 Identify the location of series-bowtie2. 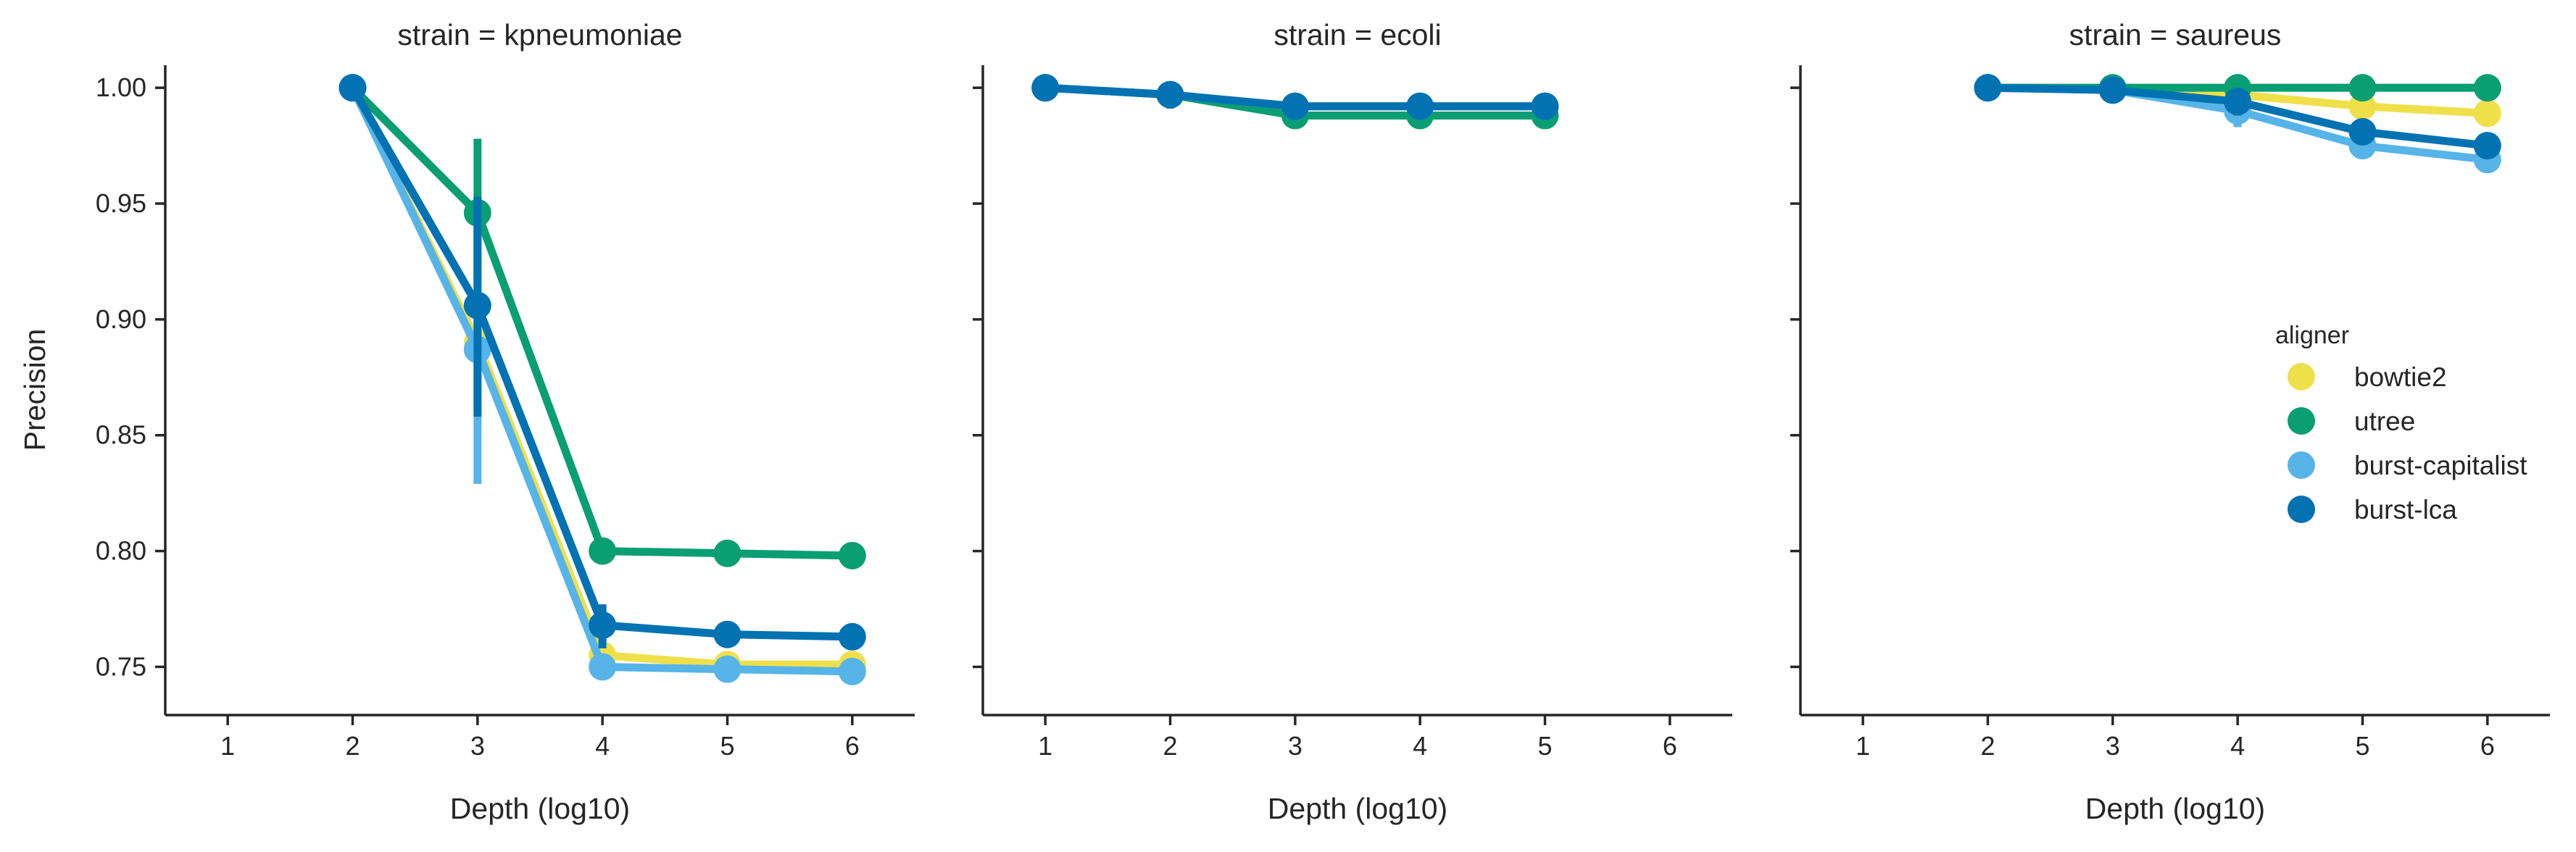
(602, 376).